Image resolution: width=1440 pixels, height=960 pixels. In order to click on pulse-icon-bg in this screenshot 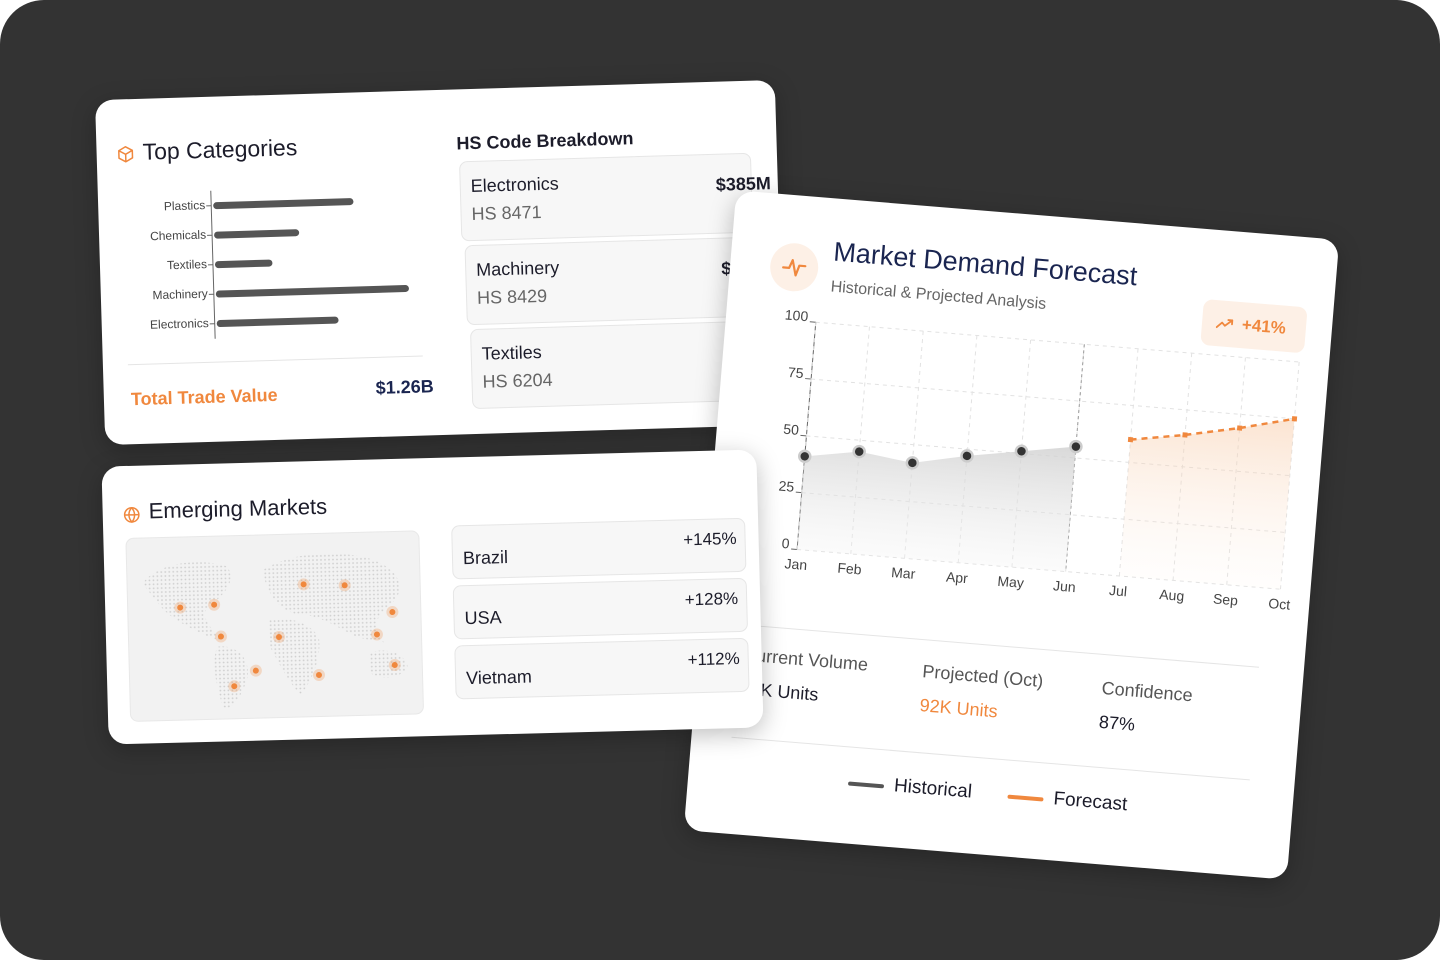, I will do `click(794, 267)`.